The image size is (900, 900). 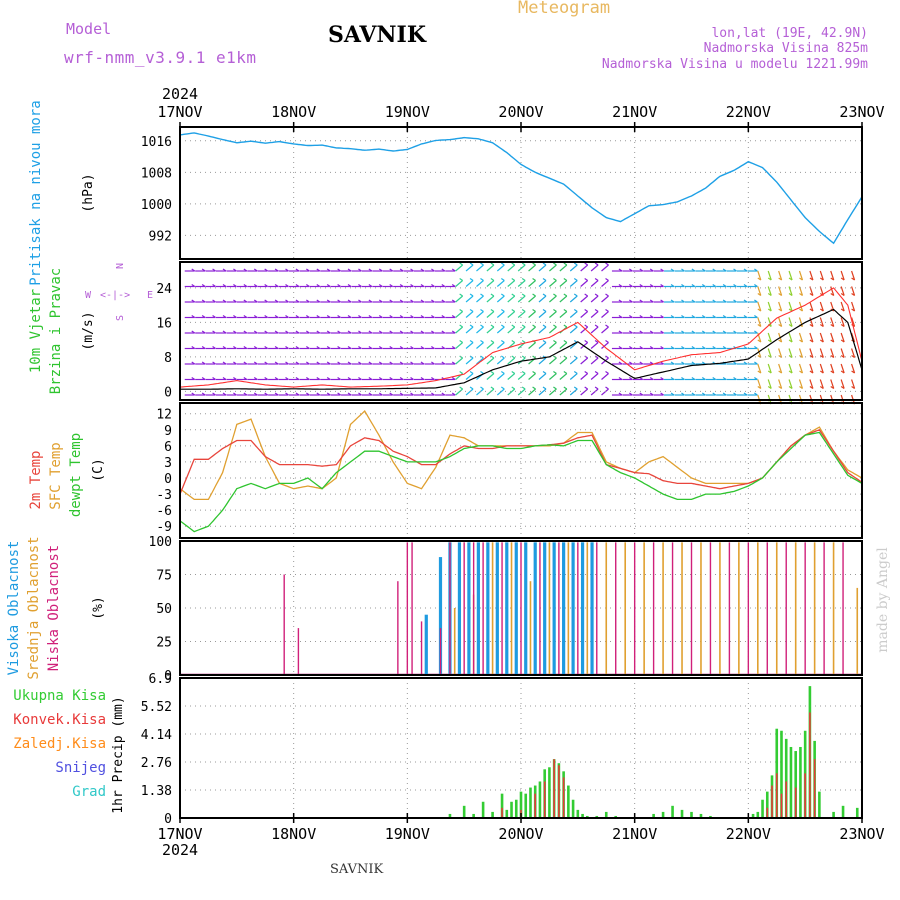 I want to click on wind-panel-frame, so click(x=521, y=331).